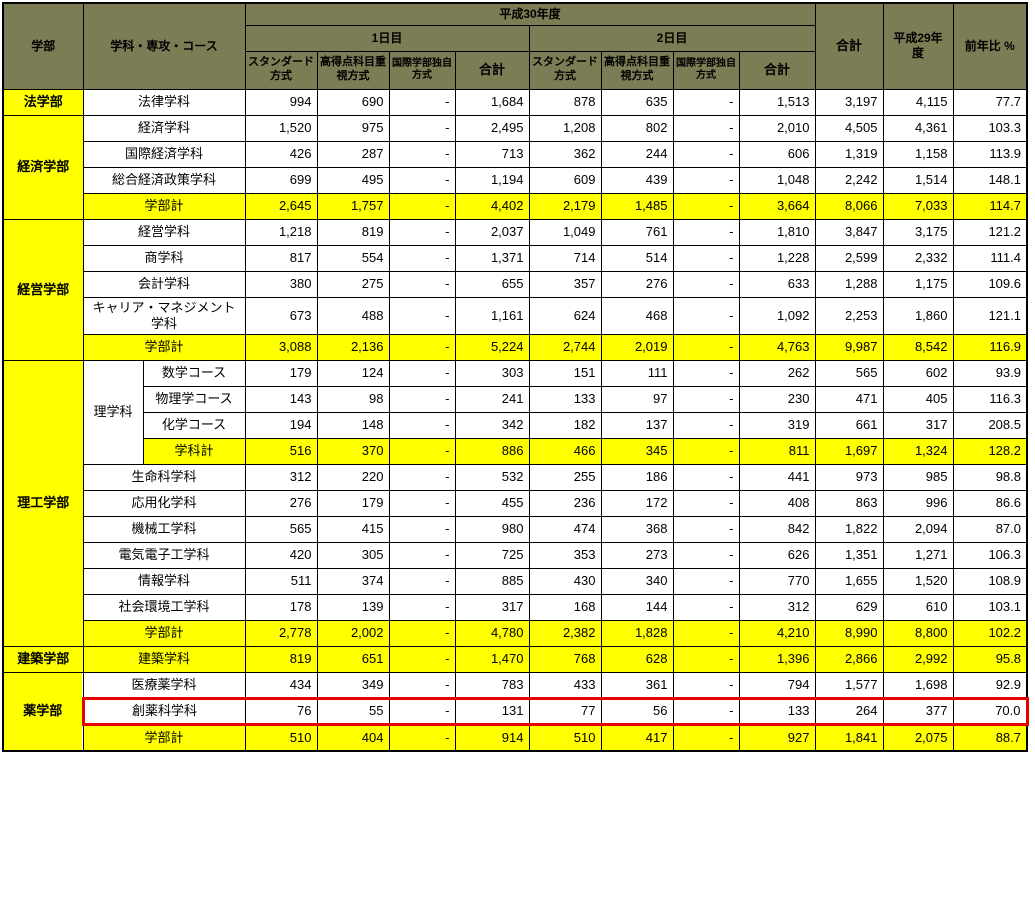  What do you see at coordinates (164, 46) in the screenshot?
I see `header-department: 学科・専攻・コース` at bounding box center [164, 46].